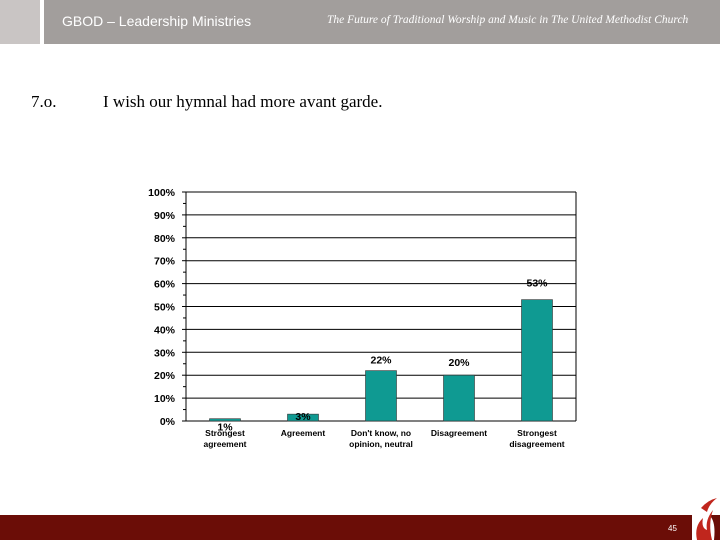  I want to click on flame-logo-icon, so click(705, 518).